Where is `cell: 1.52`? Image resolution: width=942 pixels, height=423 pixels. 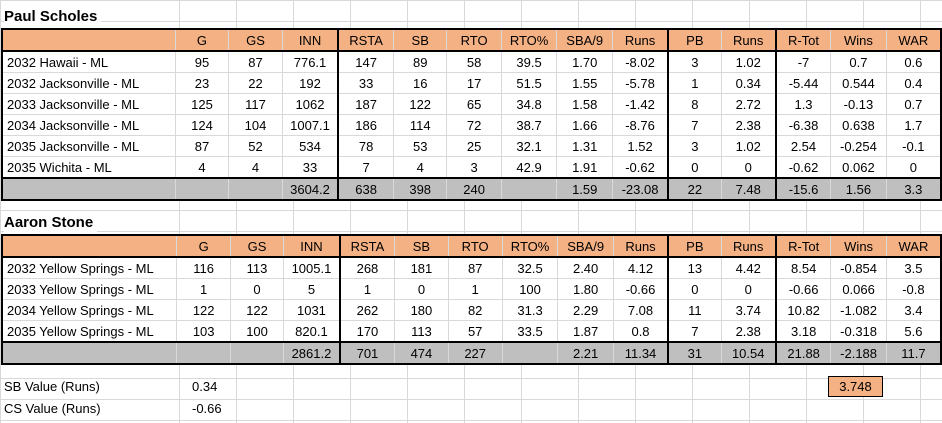
cell: 1.52 is located at coordinates (640, 146).